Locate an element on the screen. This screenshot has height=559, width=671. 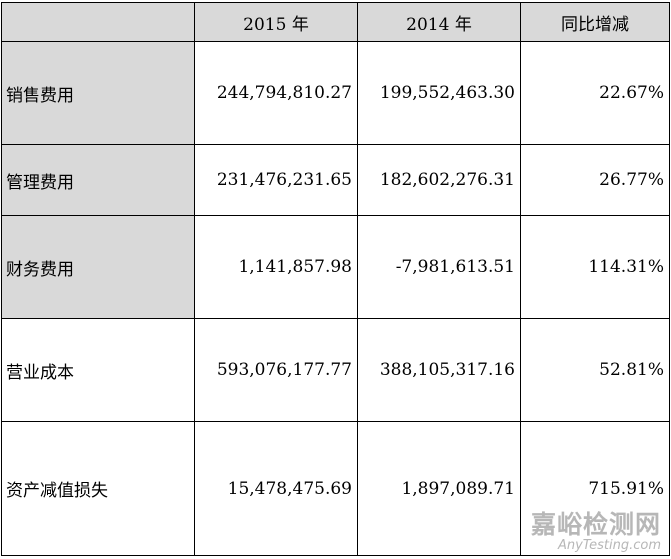
row-label: 营业成本 is located at coordinates (98, 370).